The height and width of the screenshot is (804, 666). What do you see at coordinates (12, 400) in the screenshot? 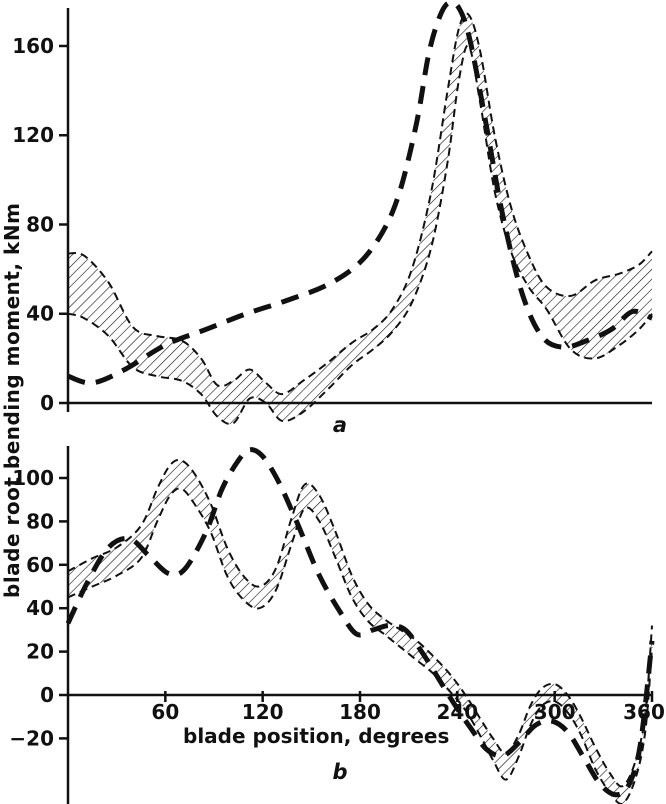
I see `y-axis-label: blade root bending moment, kNm` at bounding box center [12, 400].